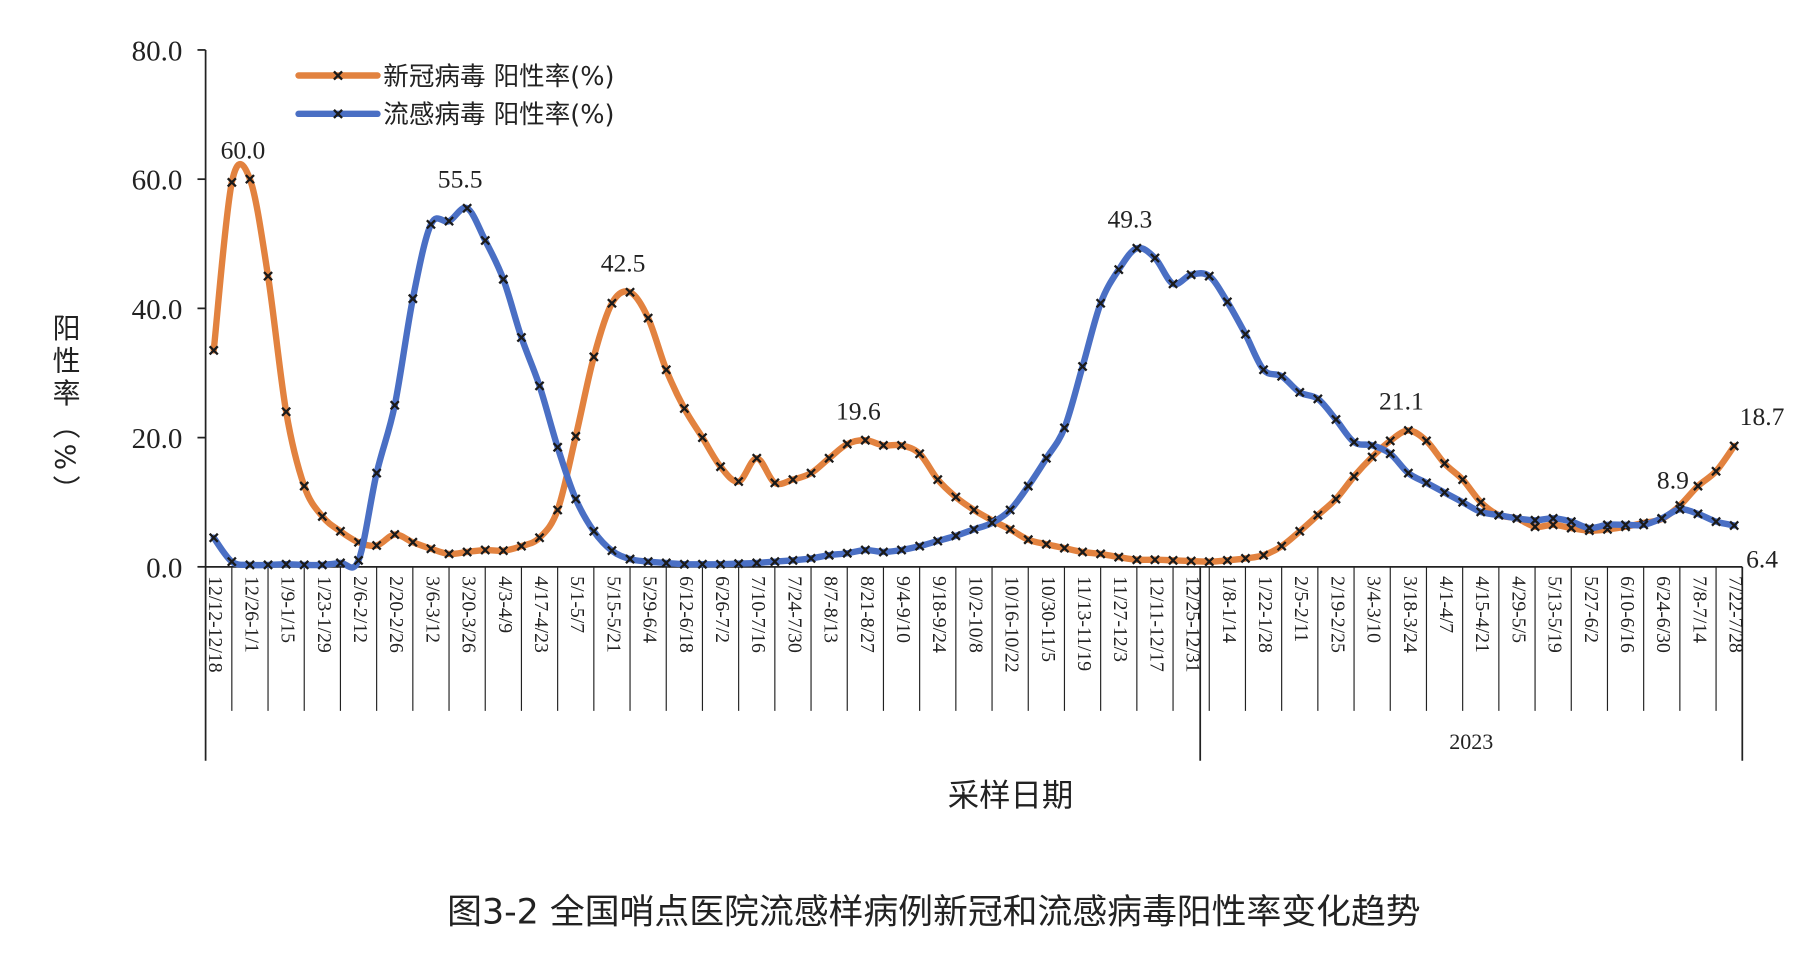 The image size is (1812, 960). I want to click on data-label: 21.1, so click(1401, 401).